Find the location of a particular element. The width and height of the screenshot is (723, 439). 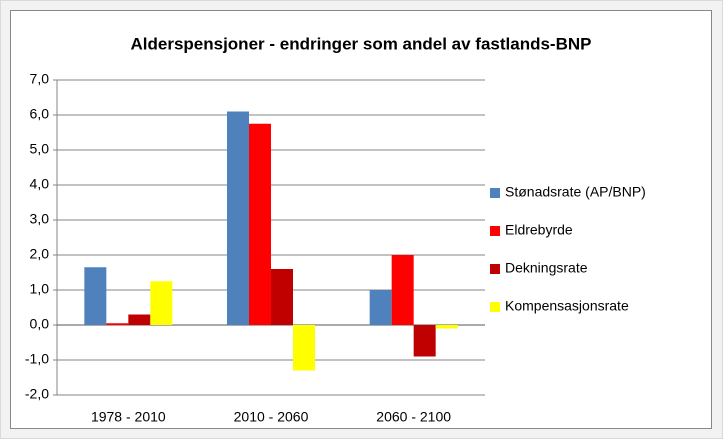

legend-label: Kompensasjonsrate is located at coordinates (567, 306).